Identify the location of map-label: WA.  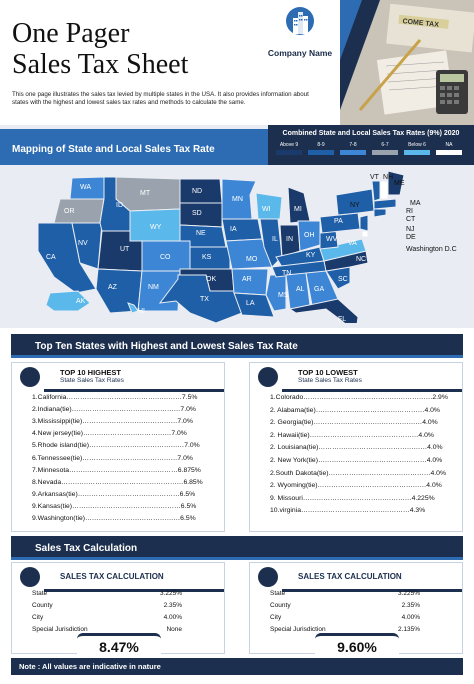
(85, 187).